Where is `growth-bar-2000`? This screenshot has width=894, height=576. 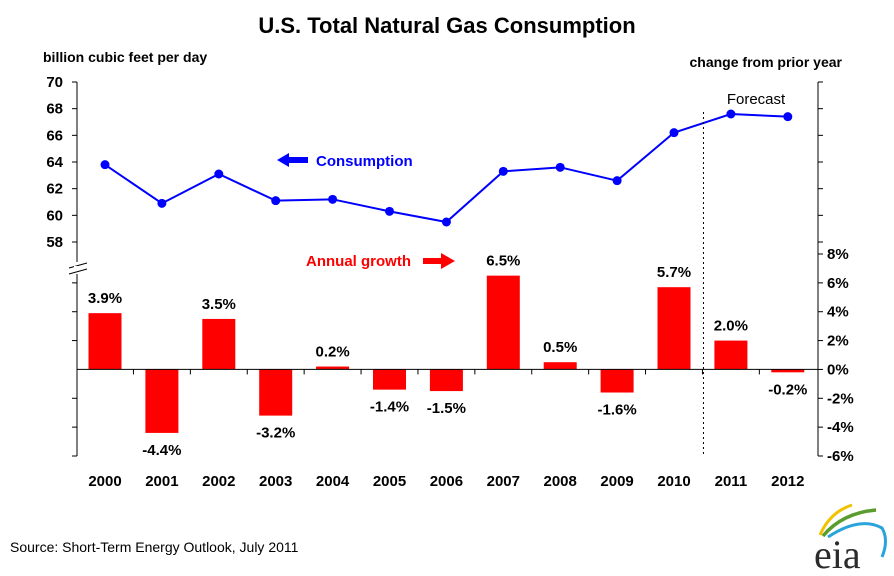
growth-bar-2000 is located at coordinates (105, 341).